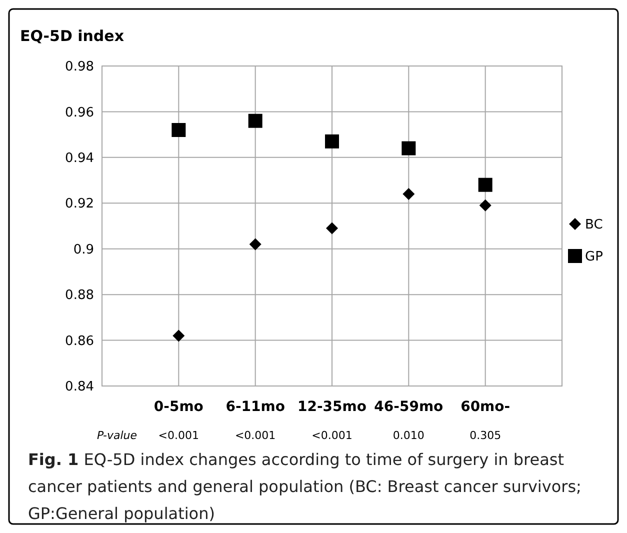 This screenshot has height=533, width=627. Describe the element at coordinates (117, 435) in the screenshot. I see `text: P-value` at that location.